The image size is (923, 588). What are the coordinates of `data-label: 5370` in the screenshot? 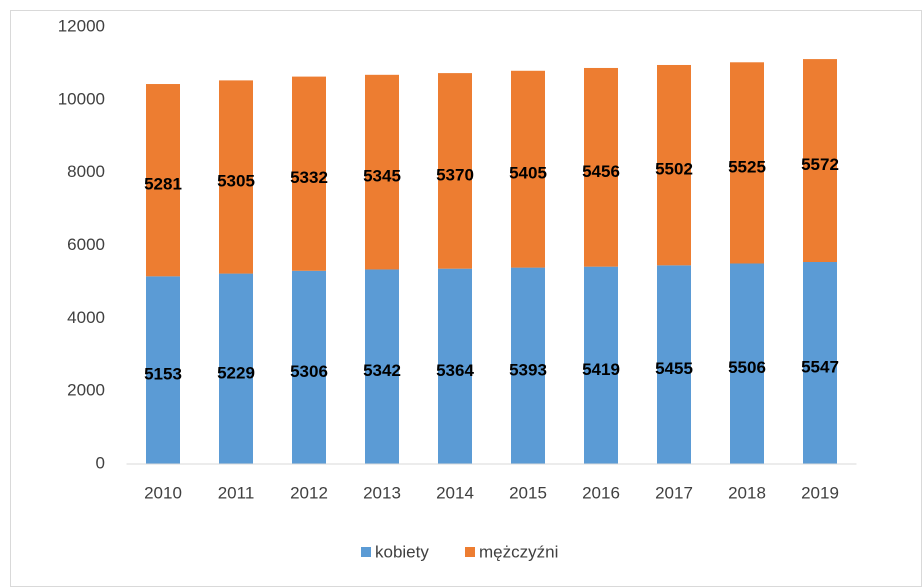 It's located at (455, 174).